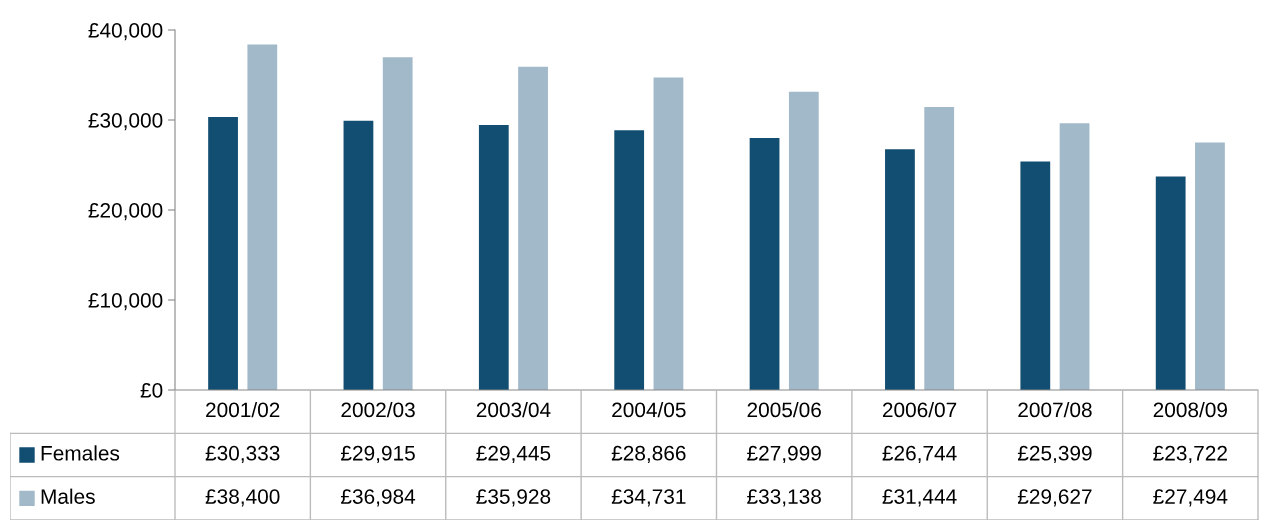 The width and height of the screenshot is (1263, 520). Describe the element at coordinates (378, 498) in the screenshot. I see `data-label: £36,984` at that location.